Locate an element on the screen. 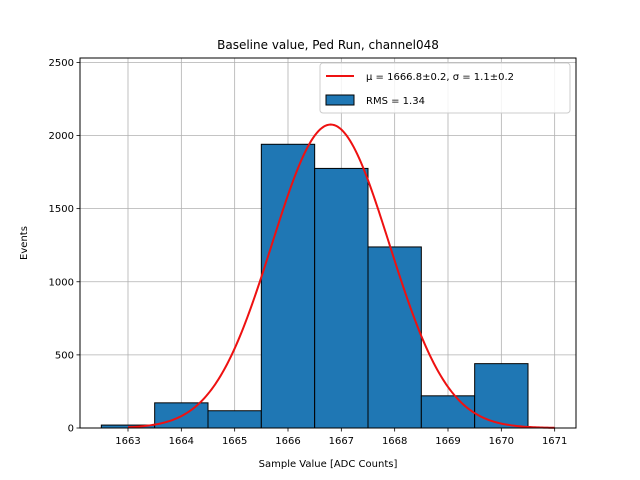 The image size is (640, 480). y-axis: 0 500 1000 1500 2000 2500 is located at coordinates (64, 246).